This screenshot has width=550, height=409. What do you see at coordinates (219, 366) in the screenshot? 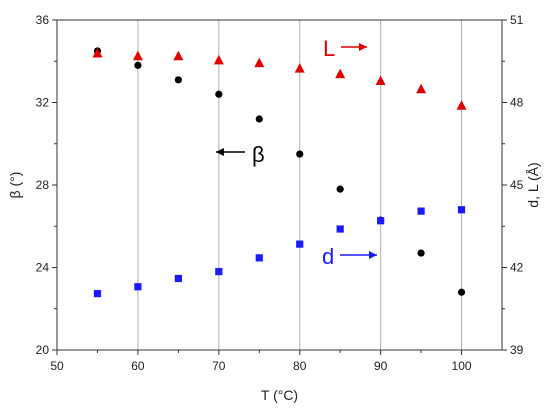
I see `x-tick-label: 70` at bounding box center [219, 366].